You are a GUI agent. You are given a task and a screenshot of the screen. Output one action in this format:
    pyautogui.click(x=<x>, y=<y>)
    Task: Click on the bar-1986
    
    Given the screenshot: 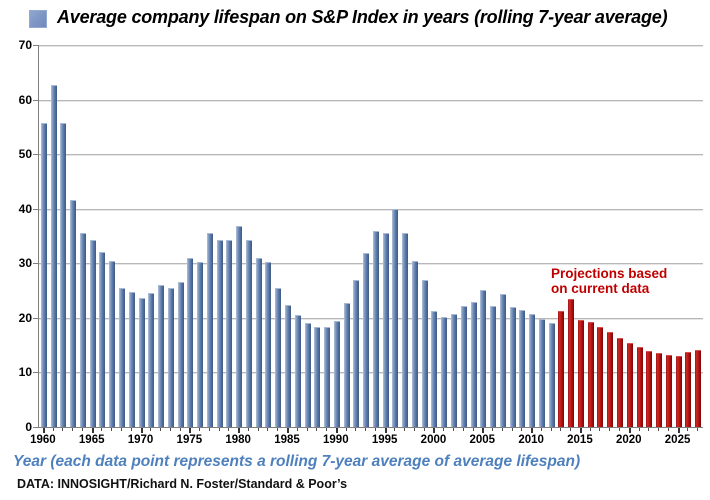 What is the action you would take?
    pyautogui.click(x=297, y=371)
    